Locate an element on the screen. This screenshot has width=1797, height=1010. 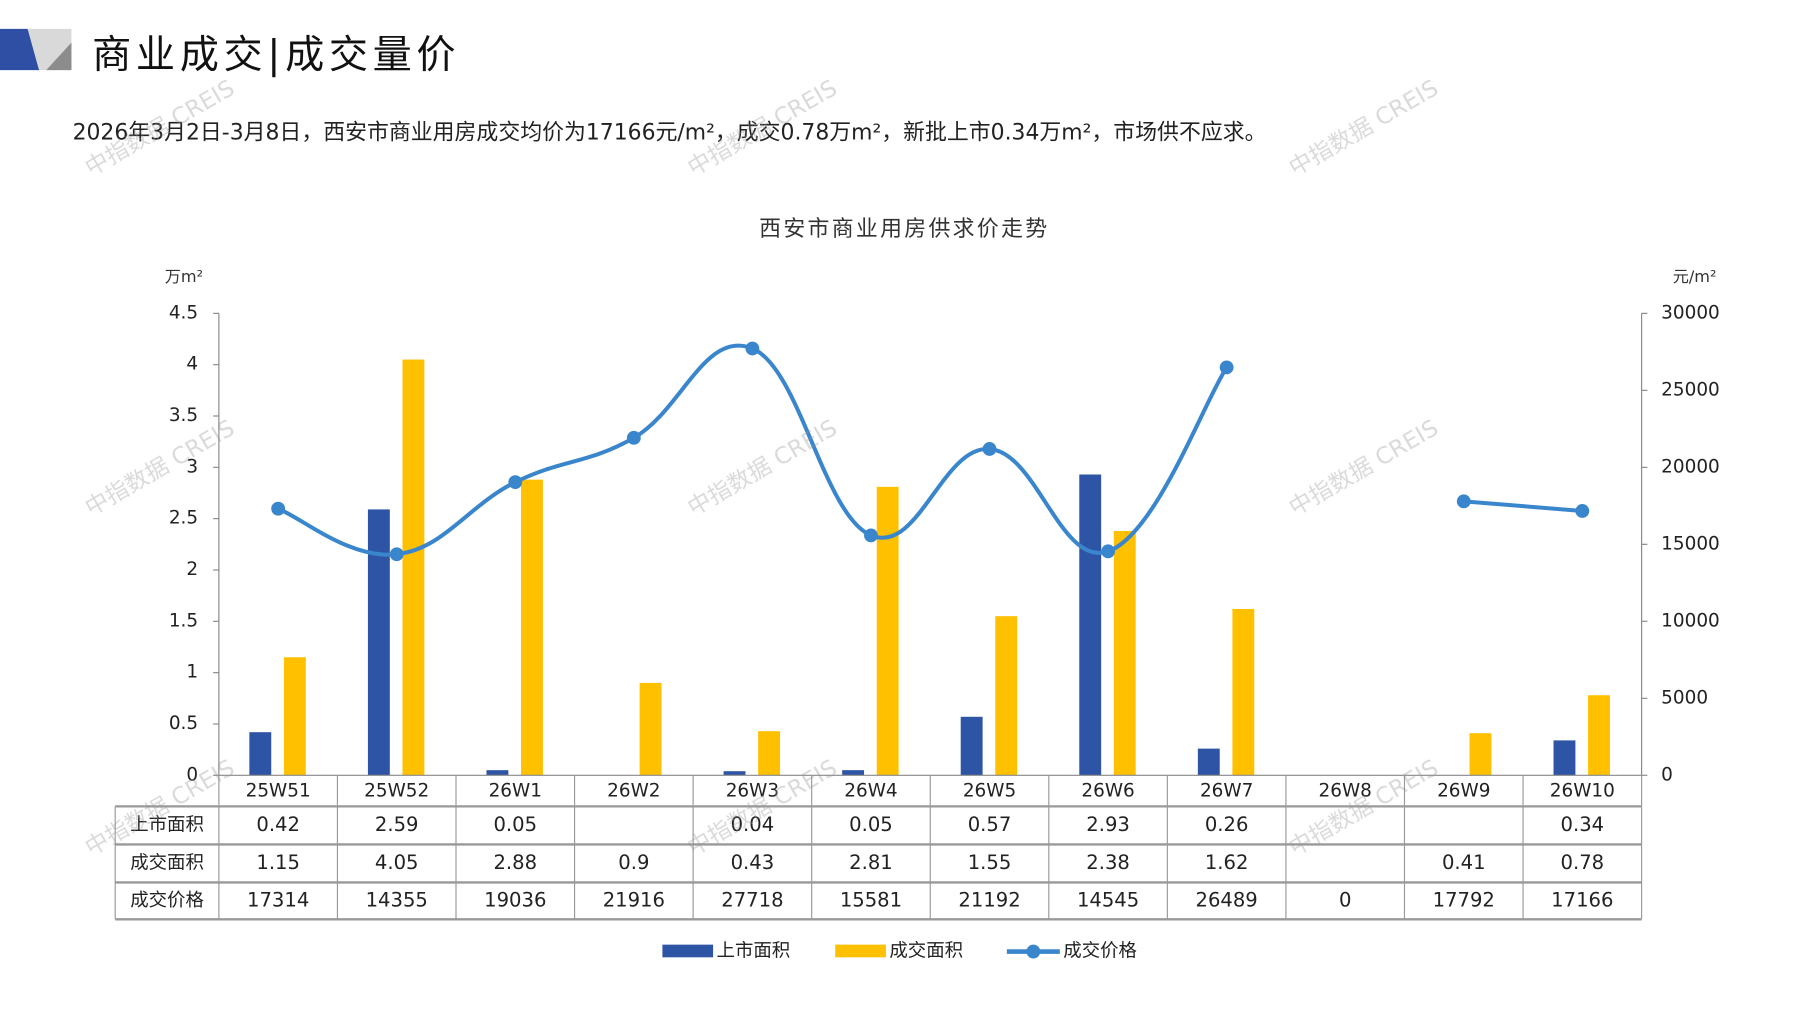
left-tick-label: 2 is located at coordinates (192, 569).